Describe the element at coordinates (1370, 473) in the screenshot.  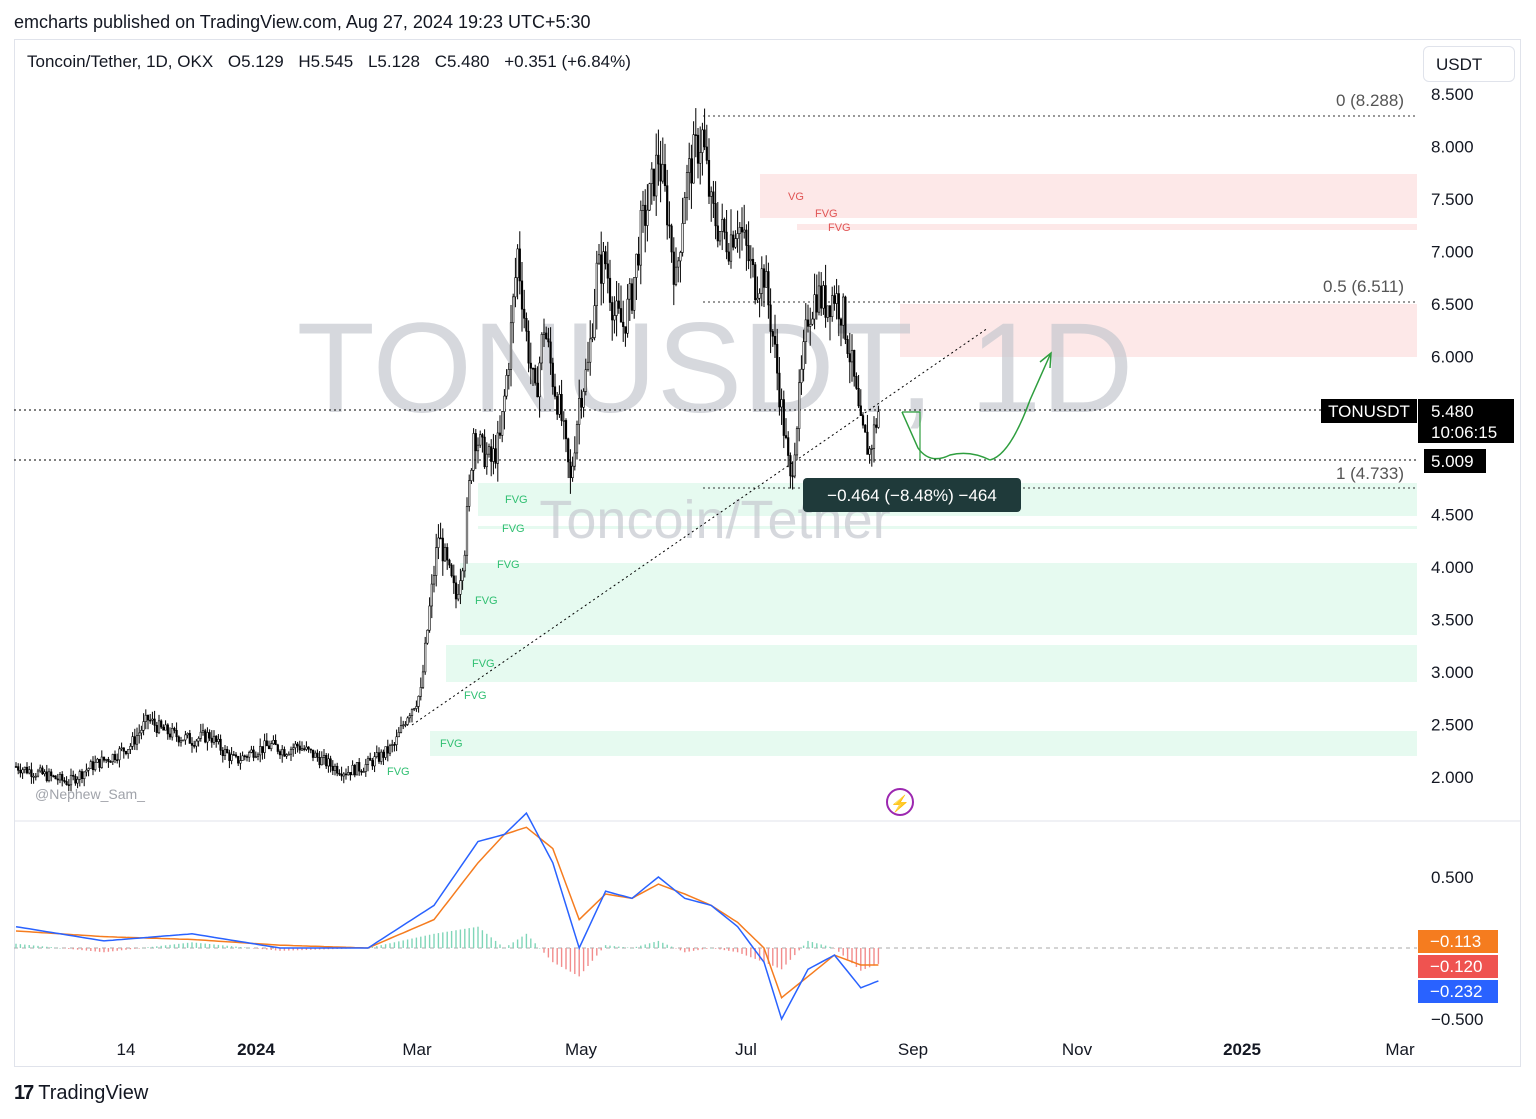
I see `fib-label-1: 1 (4.733)` at that location.